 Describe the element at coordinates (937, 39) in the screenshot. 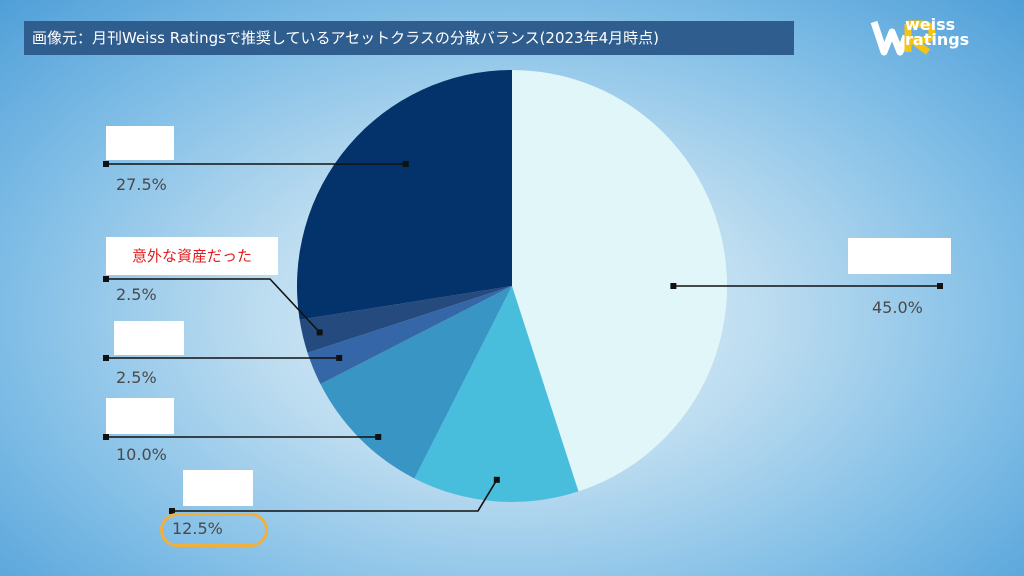

I see `logo-word-ratings: ratings` at that location.